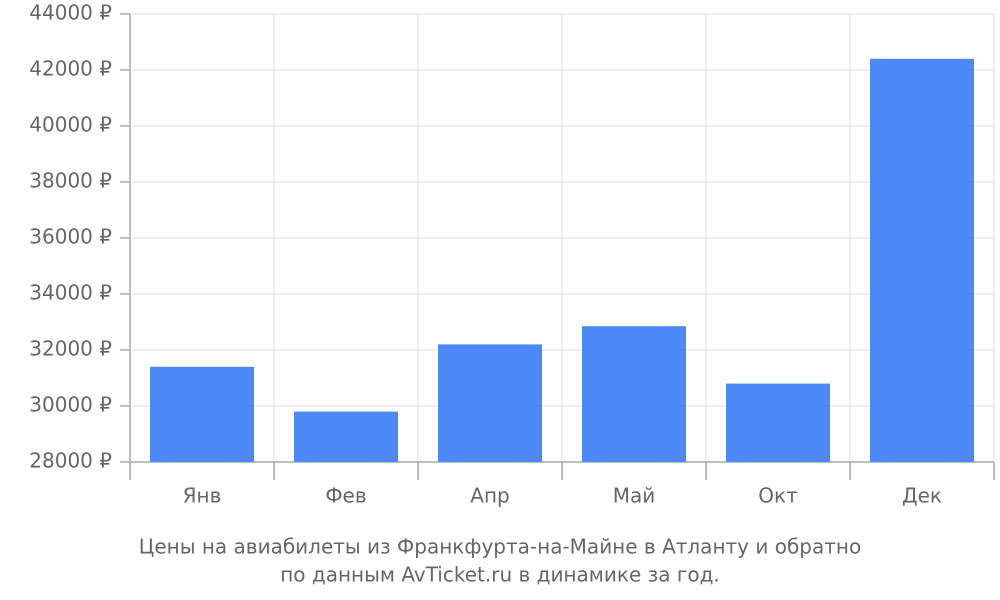 This screenshot has height=600, width=1000. I want to click on x-tick-label: Дек, so click(922, 496).